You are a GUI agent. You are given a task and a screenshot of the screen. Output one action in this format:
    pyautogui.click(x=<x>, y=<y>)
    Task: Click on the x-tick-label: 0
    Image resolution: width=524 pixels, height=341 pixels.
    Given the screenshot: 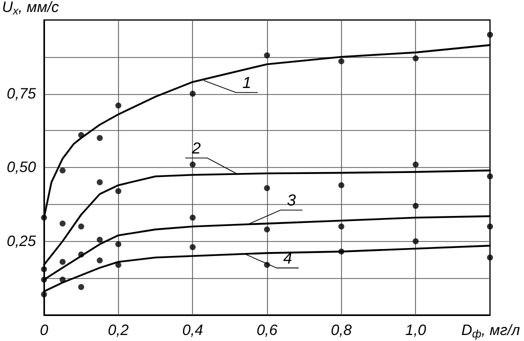 What is the action you would take?
    pyautogui.click(x=44, y=330)
    